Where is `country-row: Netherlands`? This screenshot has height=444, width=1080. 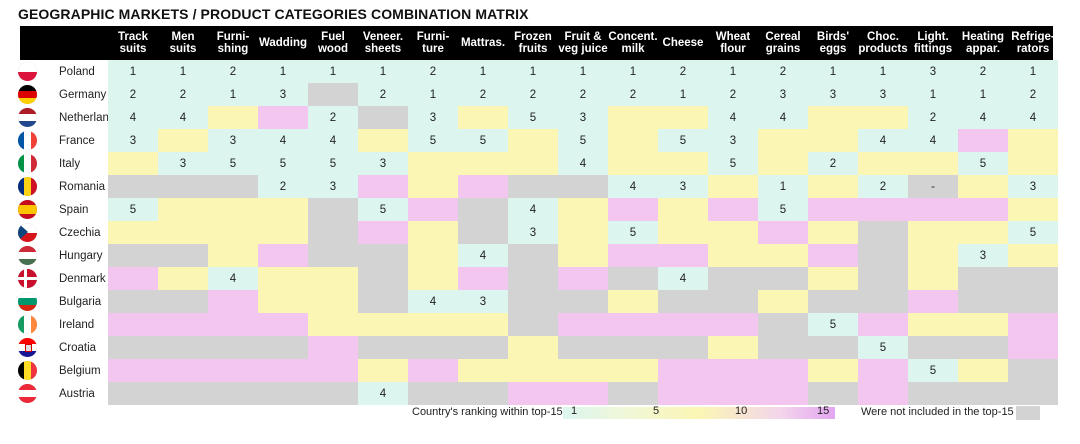
country-row: Netherlands is located at coordinates (69, 117).